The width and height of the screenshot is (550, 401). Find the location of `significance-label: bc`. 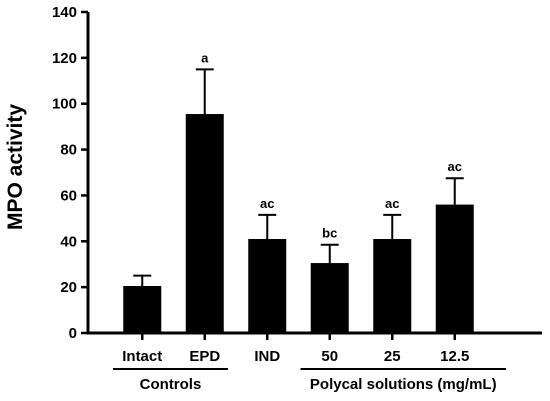

significance-label: bc is located at coordinates (329, 233).